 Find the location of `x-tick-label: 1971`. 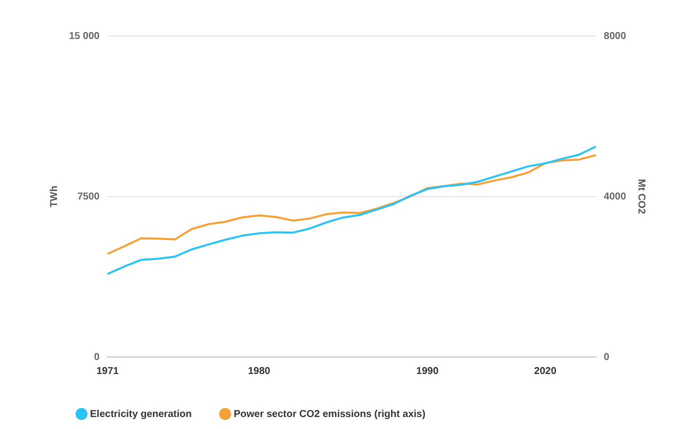

x-tick-label: 1971 is located at coordinates (108, 371).